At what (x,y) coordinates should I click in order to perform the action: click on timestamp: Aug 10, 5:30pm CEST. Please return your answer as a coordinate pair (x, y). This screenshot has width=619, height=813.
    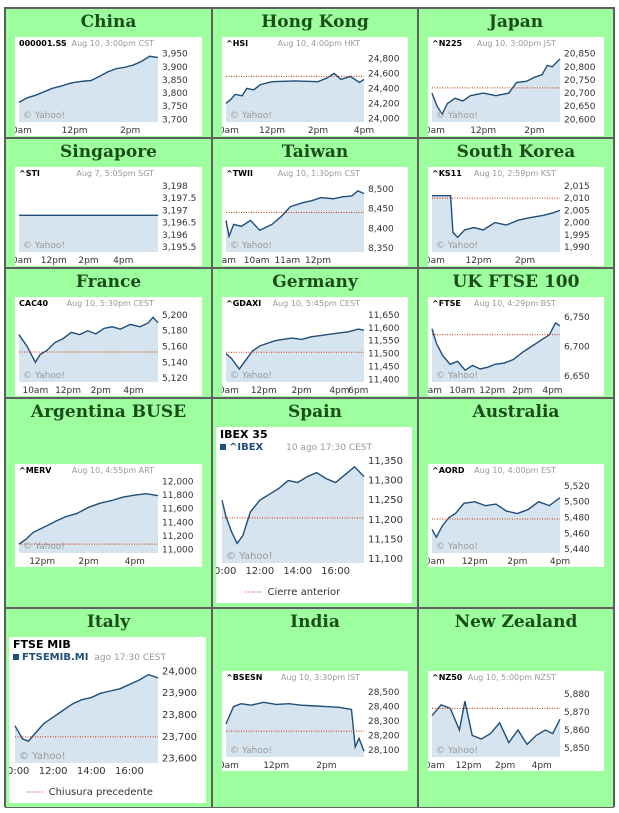
    Looking at the image, I should click on (111, 303).